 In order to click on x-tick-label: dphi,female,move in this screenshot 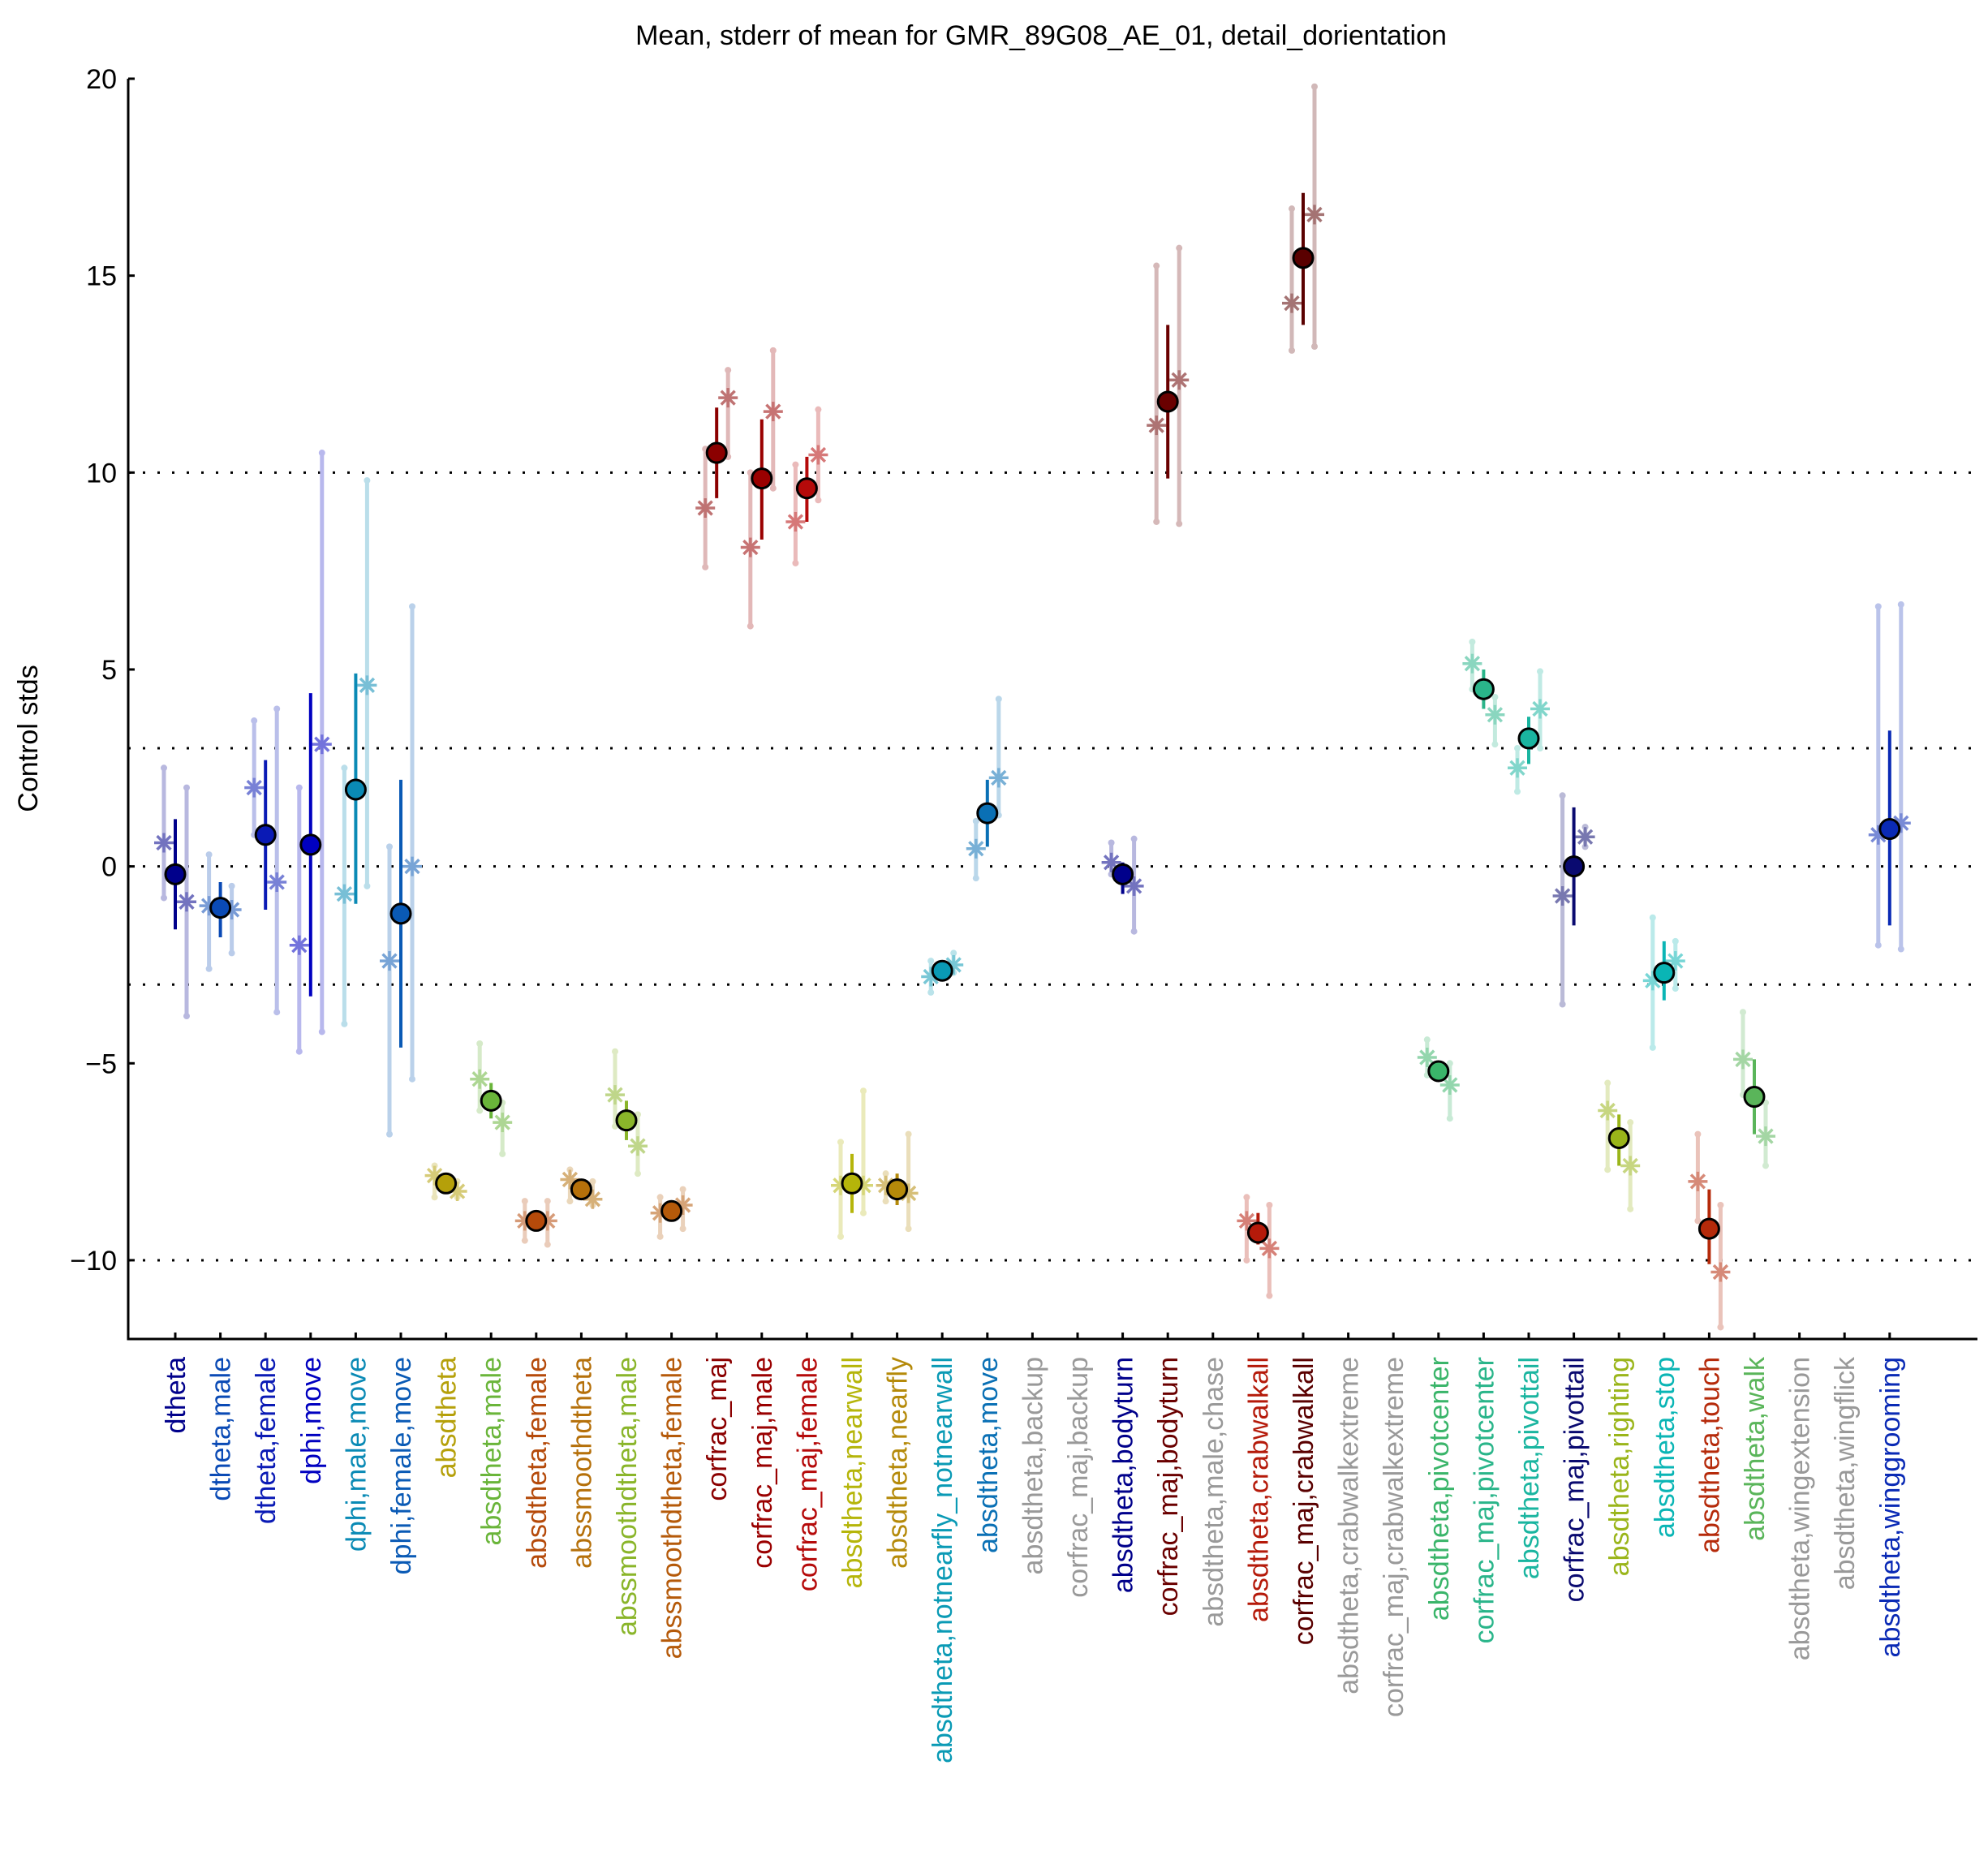, I will do `click(401, 1465)`.